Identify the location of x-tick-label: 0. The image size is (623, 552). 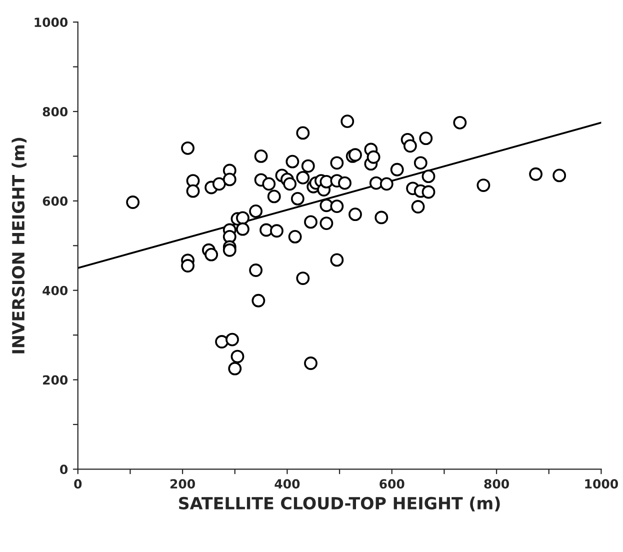
(78, 484).